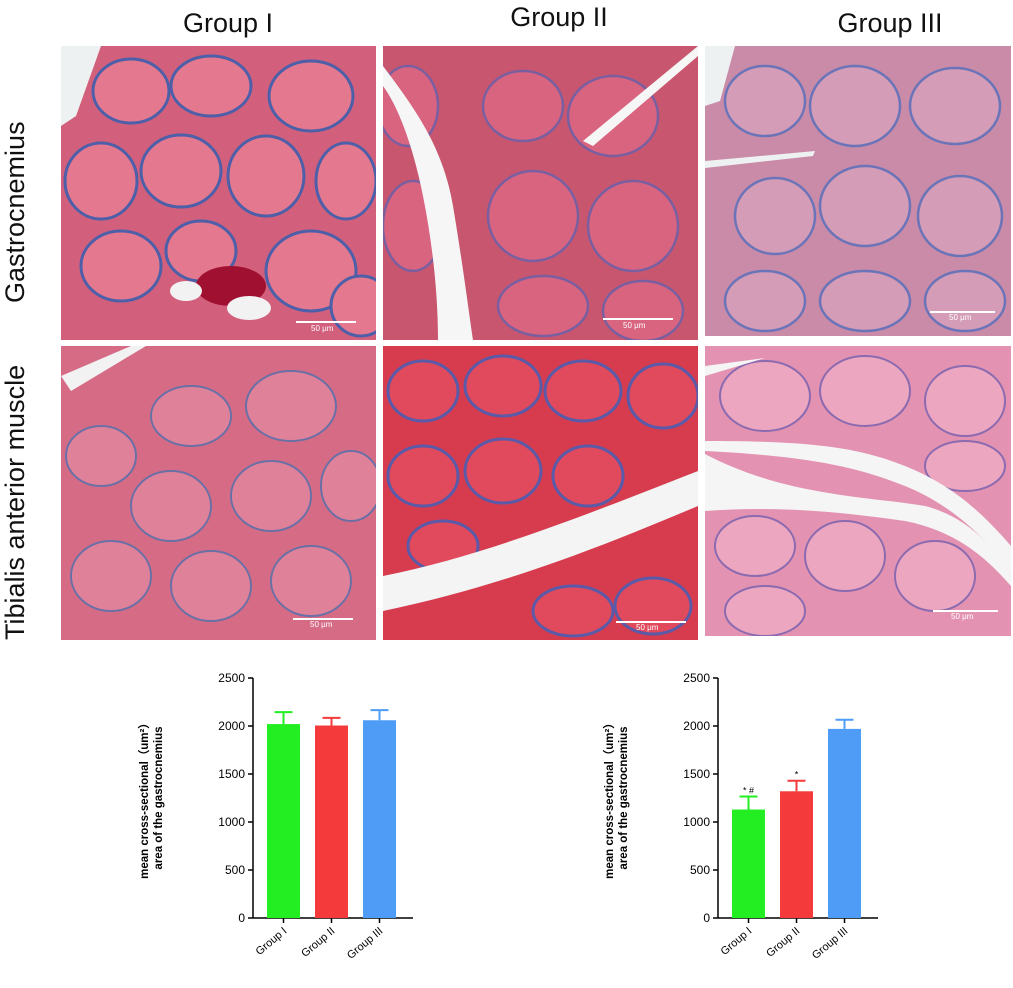  I want to click on row-label-tibialis-anterior: Tibialis anterior muscle, so click(15, 502).